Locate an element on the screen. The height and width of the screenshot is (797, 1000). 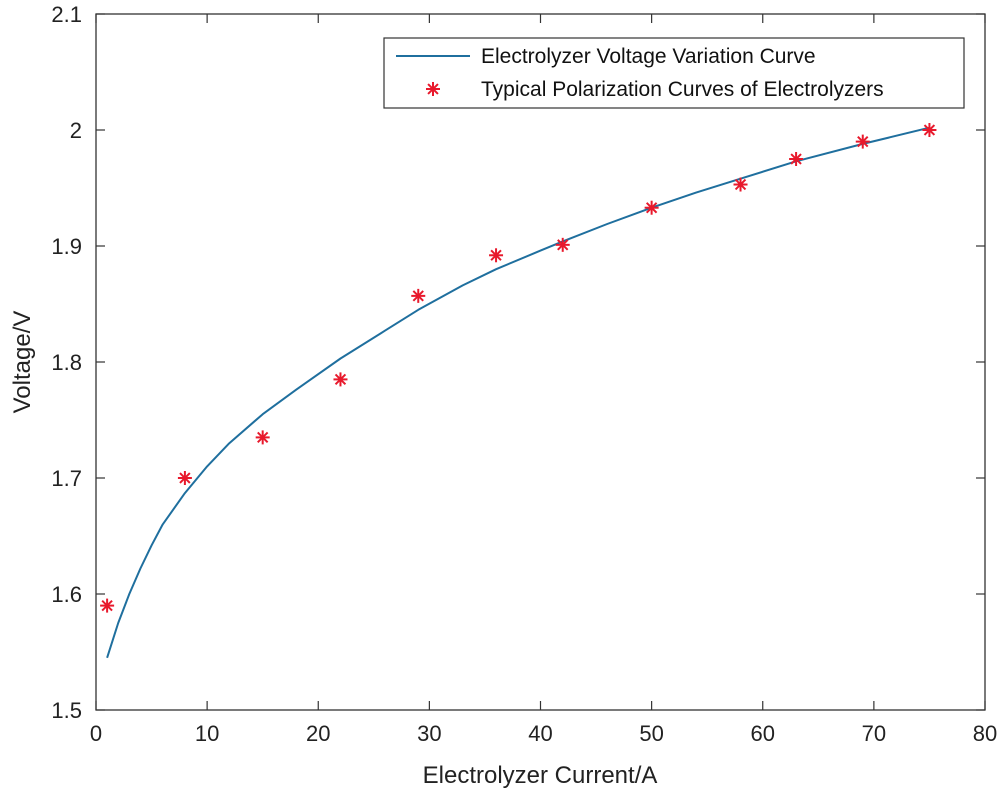
x-tick-label: 20 is located at coordinates (318, 733).